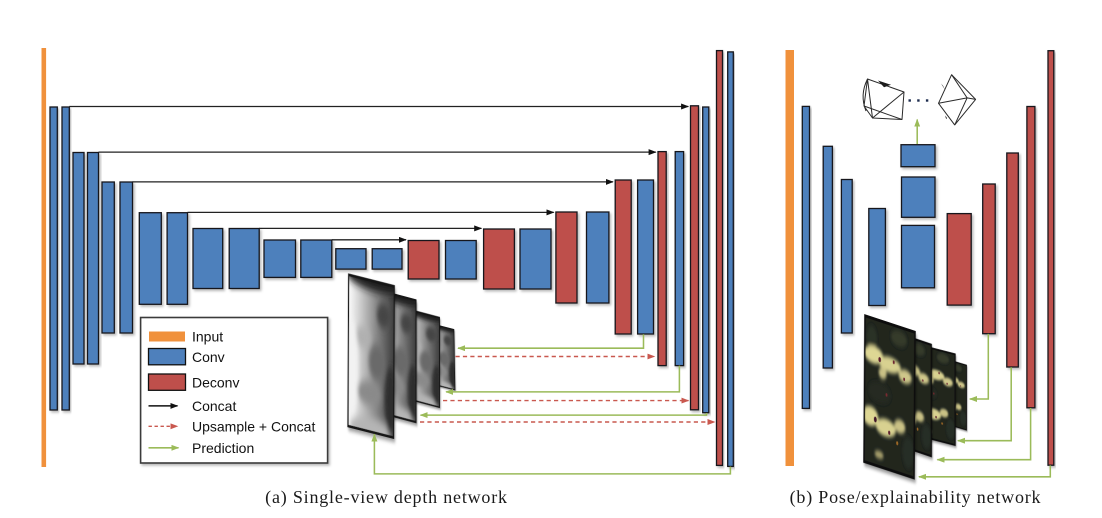 The width and height of the screenshot is (1102, 518). What do you see at coordinates (223, 448) in the screenshot?
I see `svg-text: Prediction` at bounding box center [223, 448].